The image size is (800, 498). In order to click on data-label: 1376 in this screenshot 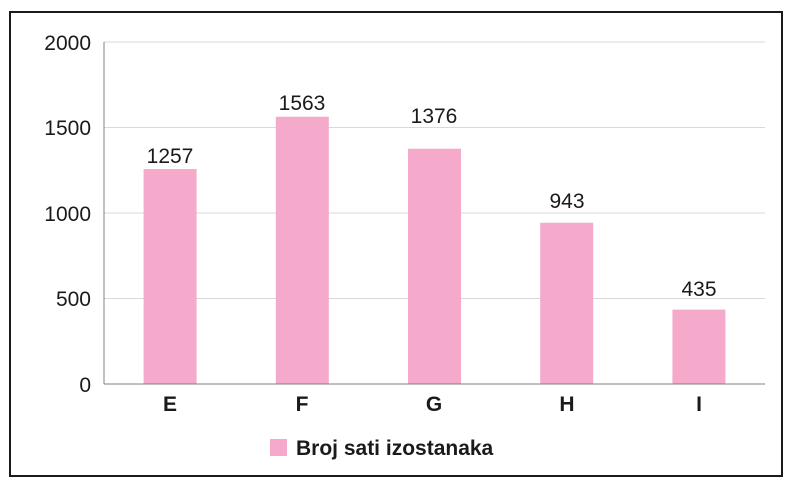, I will do `click(434, 116)`.